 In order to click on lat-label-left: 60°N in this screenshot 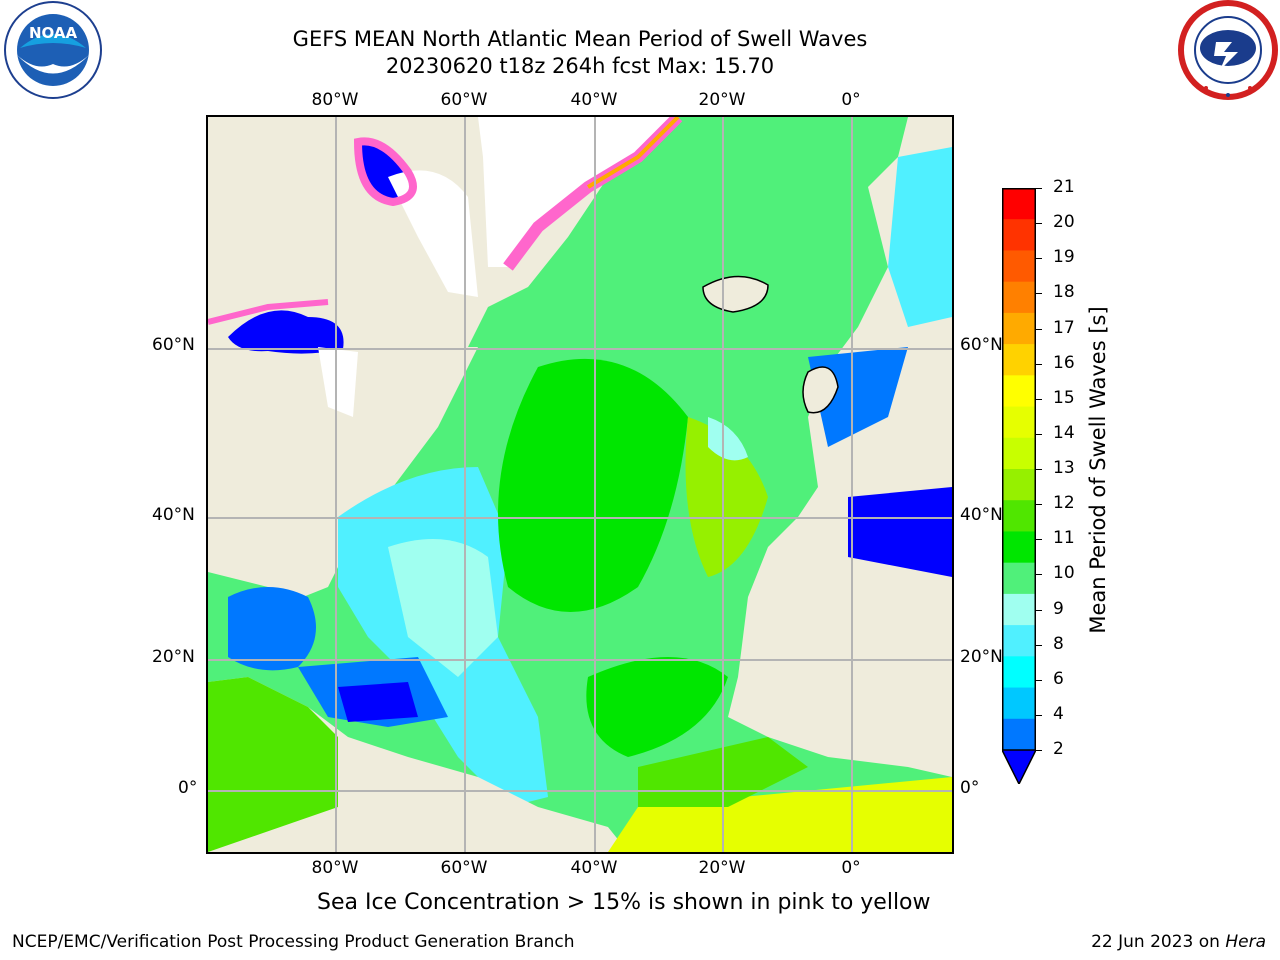, I will do `click(173, 345)`.